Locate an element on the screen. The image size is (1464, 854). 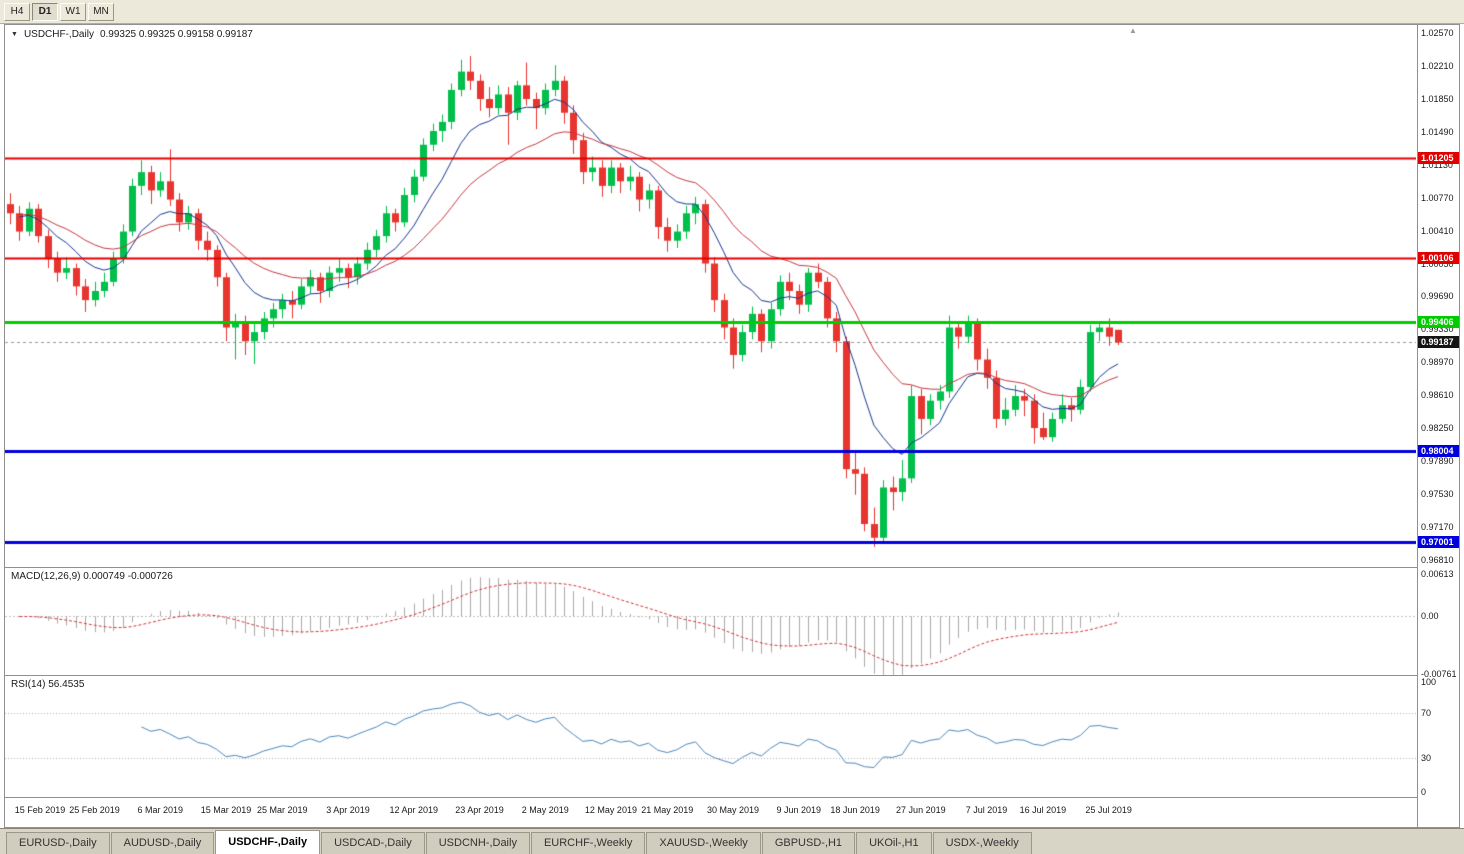
price-axis-tick: 0.98250 is located at coordinates (1437, 428).